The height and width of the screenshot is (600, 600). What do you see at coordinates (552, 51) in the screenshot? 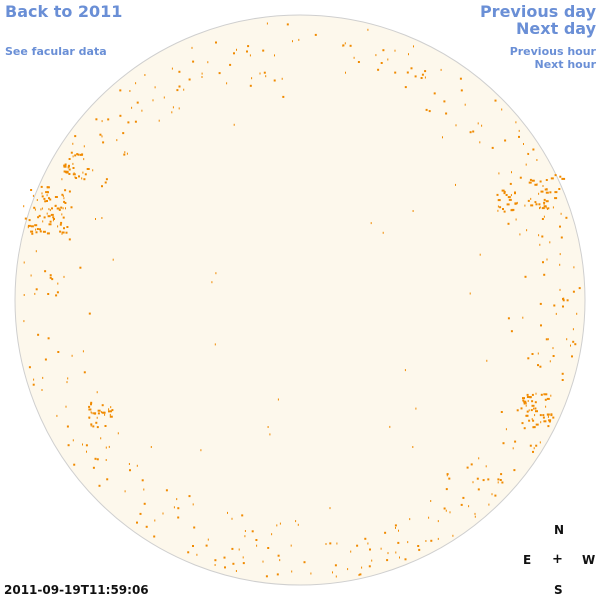
I see `previous-hour-link: Previous hour` at bounding box center [552, 51].